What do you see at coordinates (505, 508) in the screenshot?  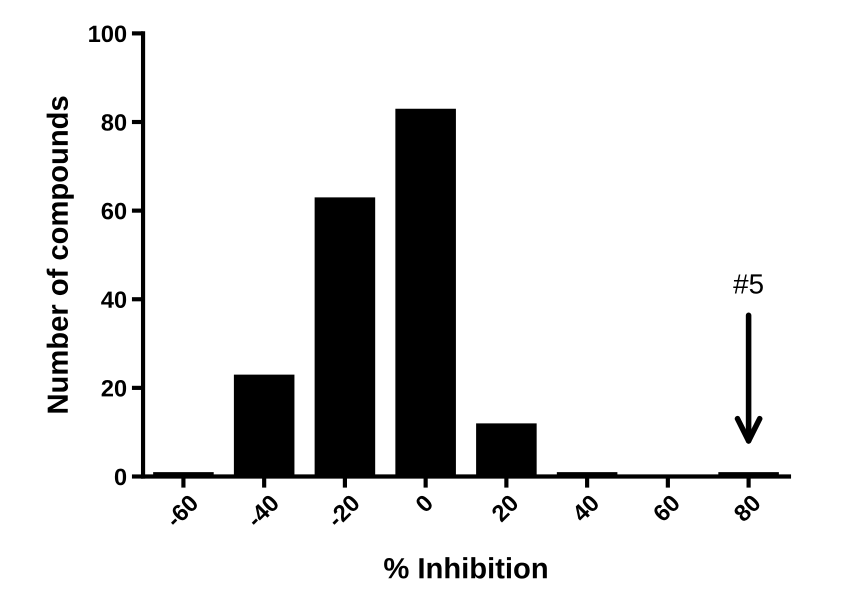 I see `x-tick-label: 20` at bounding box center [505, 508].